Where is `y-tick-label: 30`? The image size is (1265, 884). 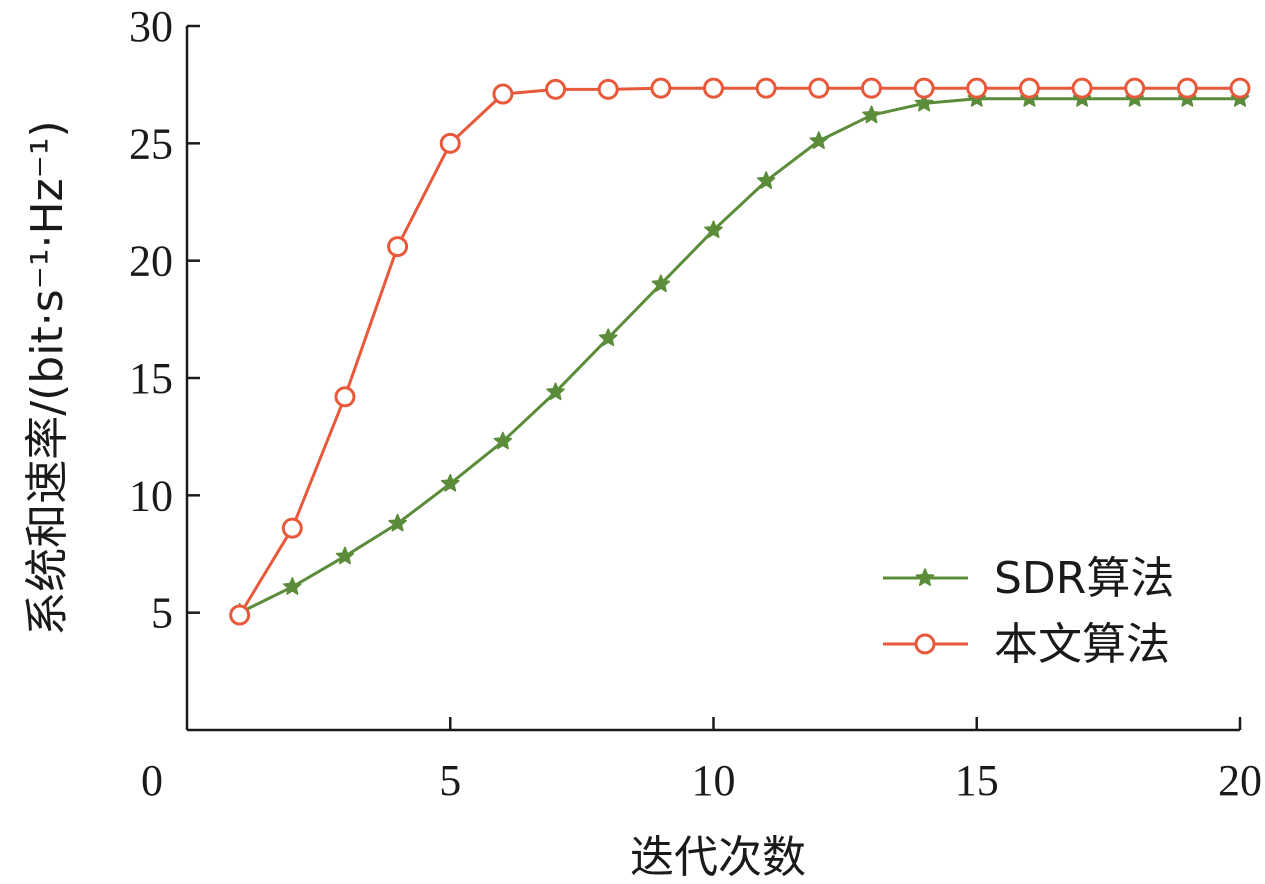 y-tick-label: 30 is located at coordinates (151, 26).